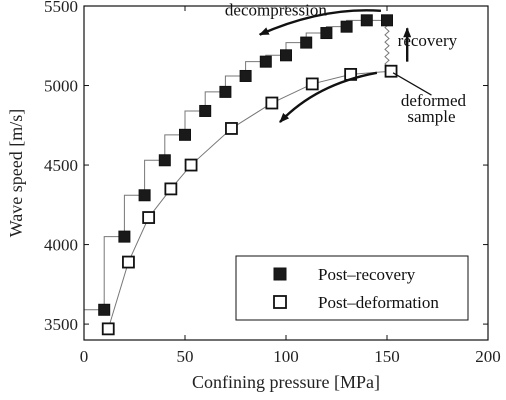  What do you see at coordinates (345, 66) in the screenshot?
I see `arrows` at bounding box center [345, 66].